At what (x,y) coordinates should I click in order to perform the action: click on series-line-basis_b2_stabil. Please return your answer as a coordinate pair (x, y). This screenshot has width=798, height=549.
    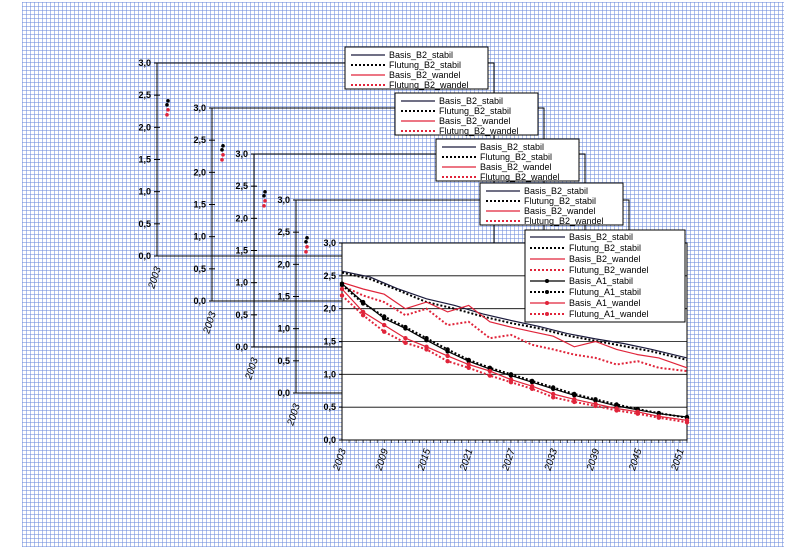
    Looking at the image, I should click on (514, 314).